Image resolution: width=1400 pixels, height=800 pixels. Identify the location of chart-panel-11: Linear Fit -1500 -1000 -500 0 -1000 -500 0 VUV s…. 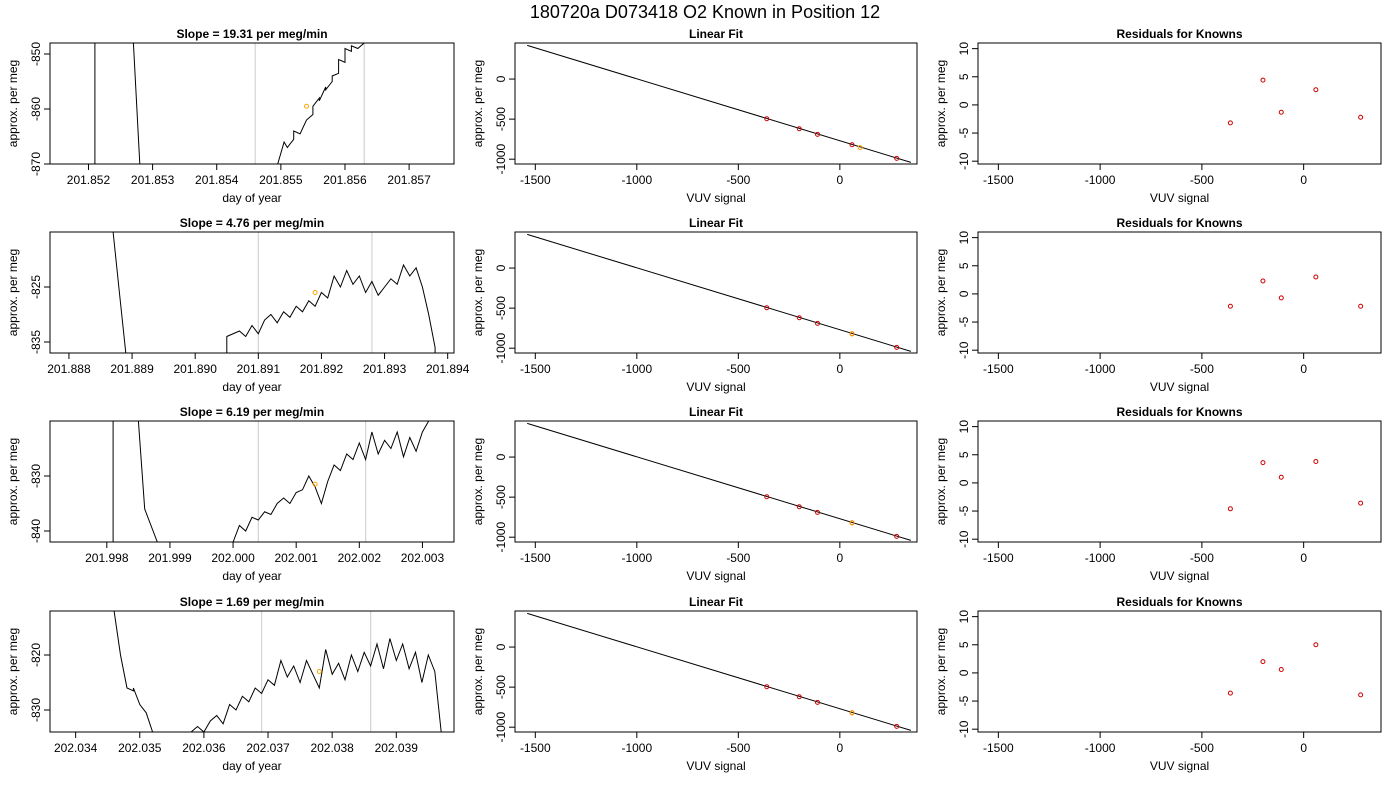
(694, 684).